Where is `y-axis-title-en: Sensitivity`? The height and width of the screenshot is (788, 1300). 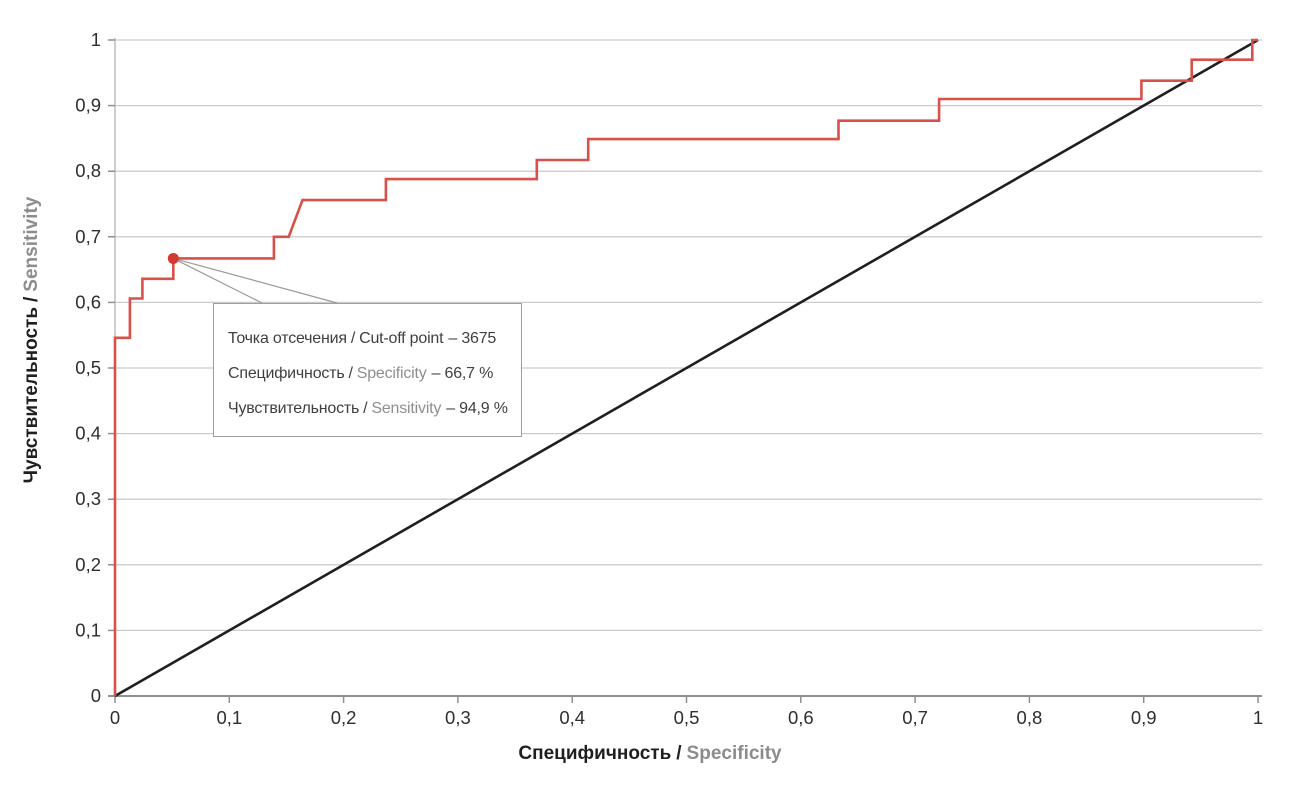 y-axis-title-en: Sensitivity is located at coordinates (31, 244).